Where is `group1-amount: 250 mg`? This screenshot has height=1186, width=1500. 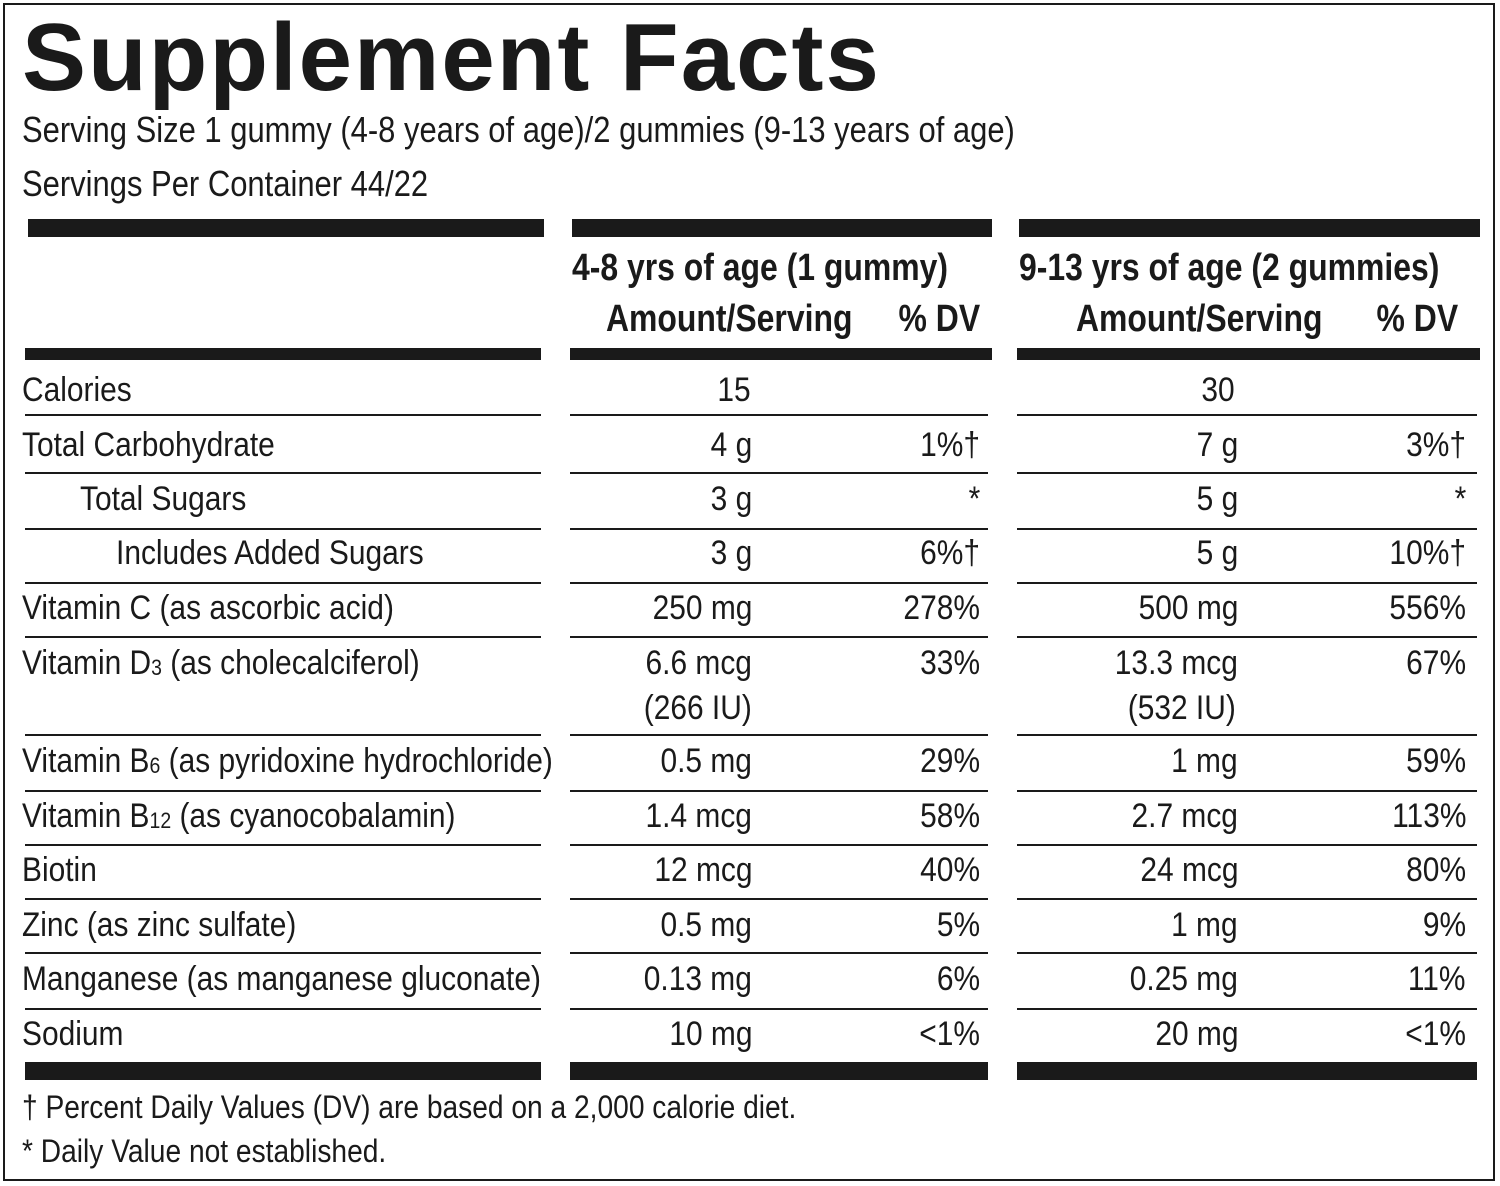
group1-amount: 250 mg is located at coordinates (702, 608).